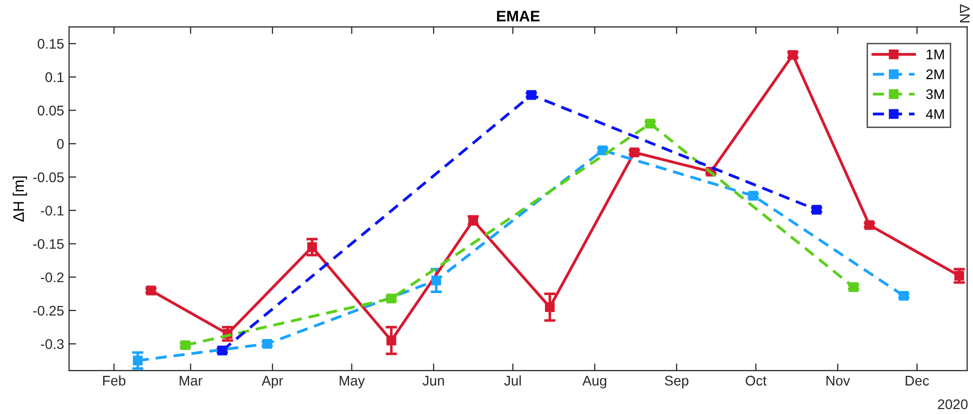 Image resolution: width=973 pixels, height=414 pixels. Describe the element at coordinates (676, 382) in the screenshot. I see `x-tick-label: Sep` at that location.